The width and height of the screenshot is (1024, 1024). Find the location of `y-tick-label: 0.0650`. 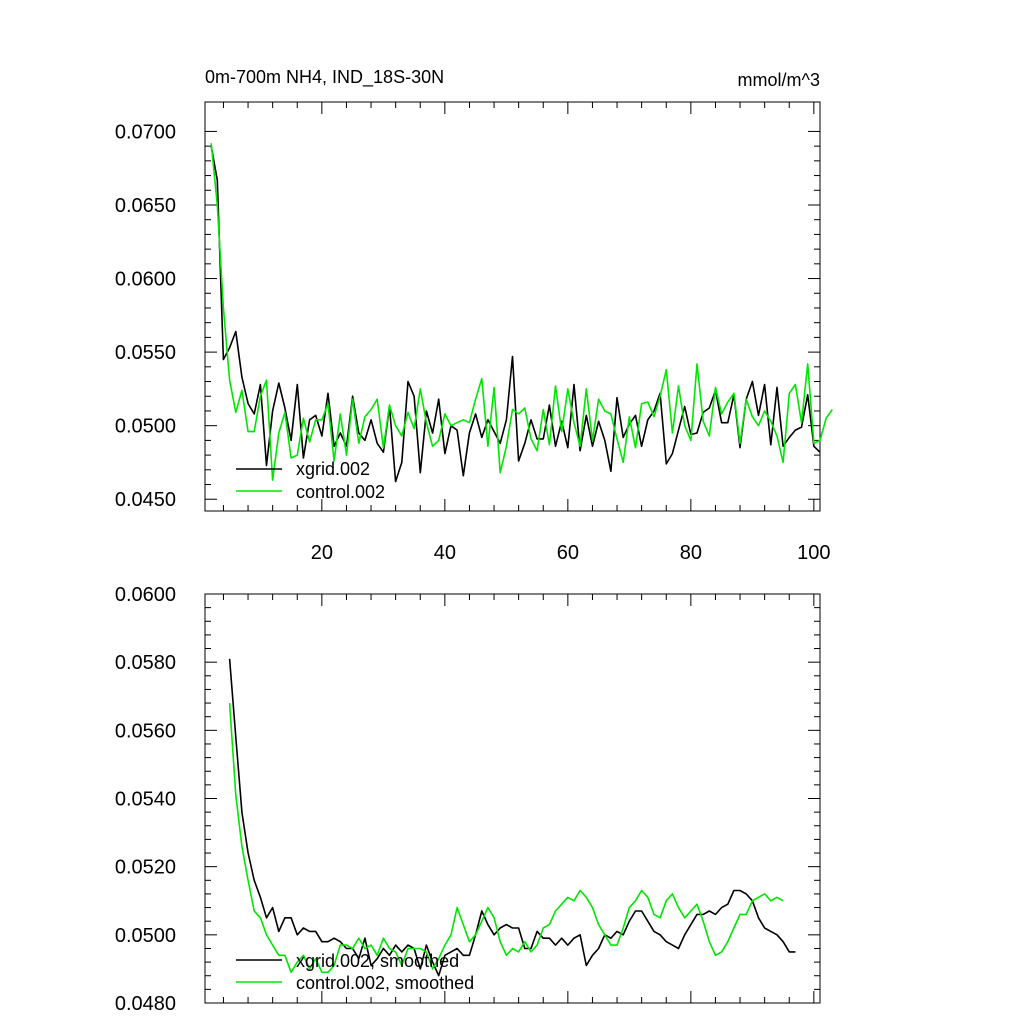

y-tick-label: 0.0650 is located at coordinates (145, 206).